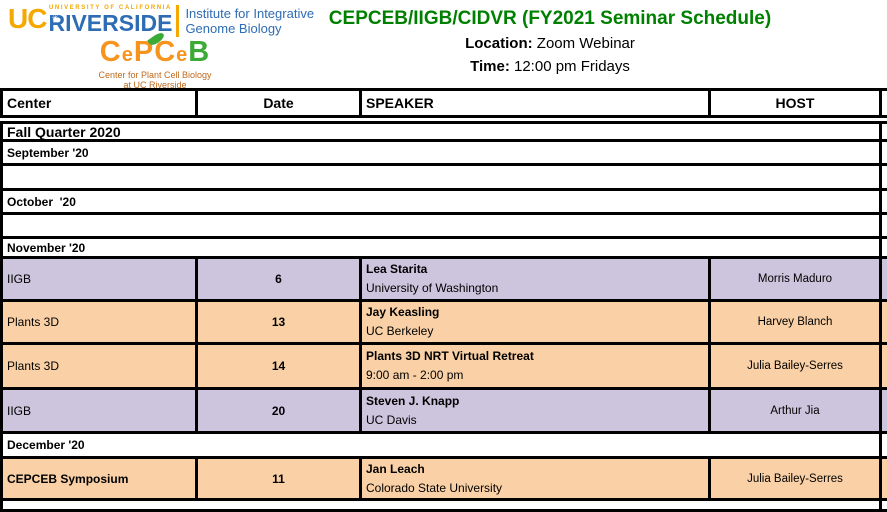 Image resolution: width=887 pixels, height=512 pixels. Describe the element at coordinates (796, 322) in the screenshot. I see `host-cell: Harvey Blanch` at that location.